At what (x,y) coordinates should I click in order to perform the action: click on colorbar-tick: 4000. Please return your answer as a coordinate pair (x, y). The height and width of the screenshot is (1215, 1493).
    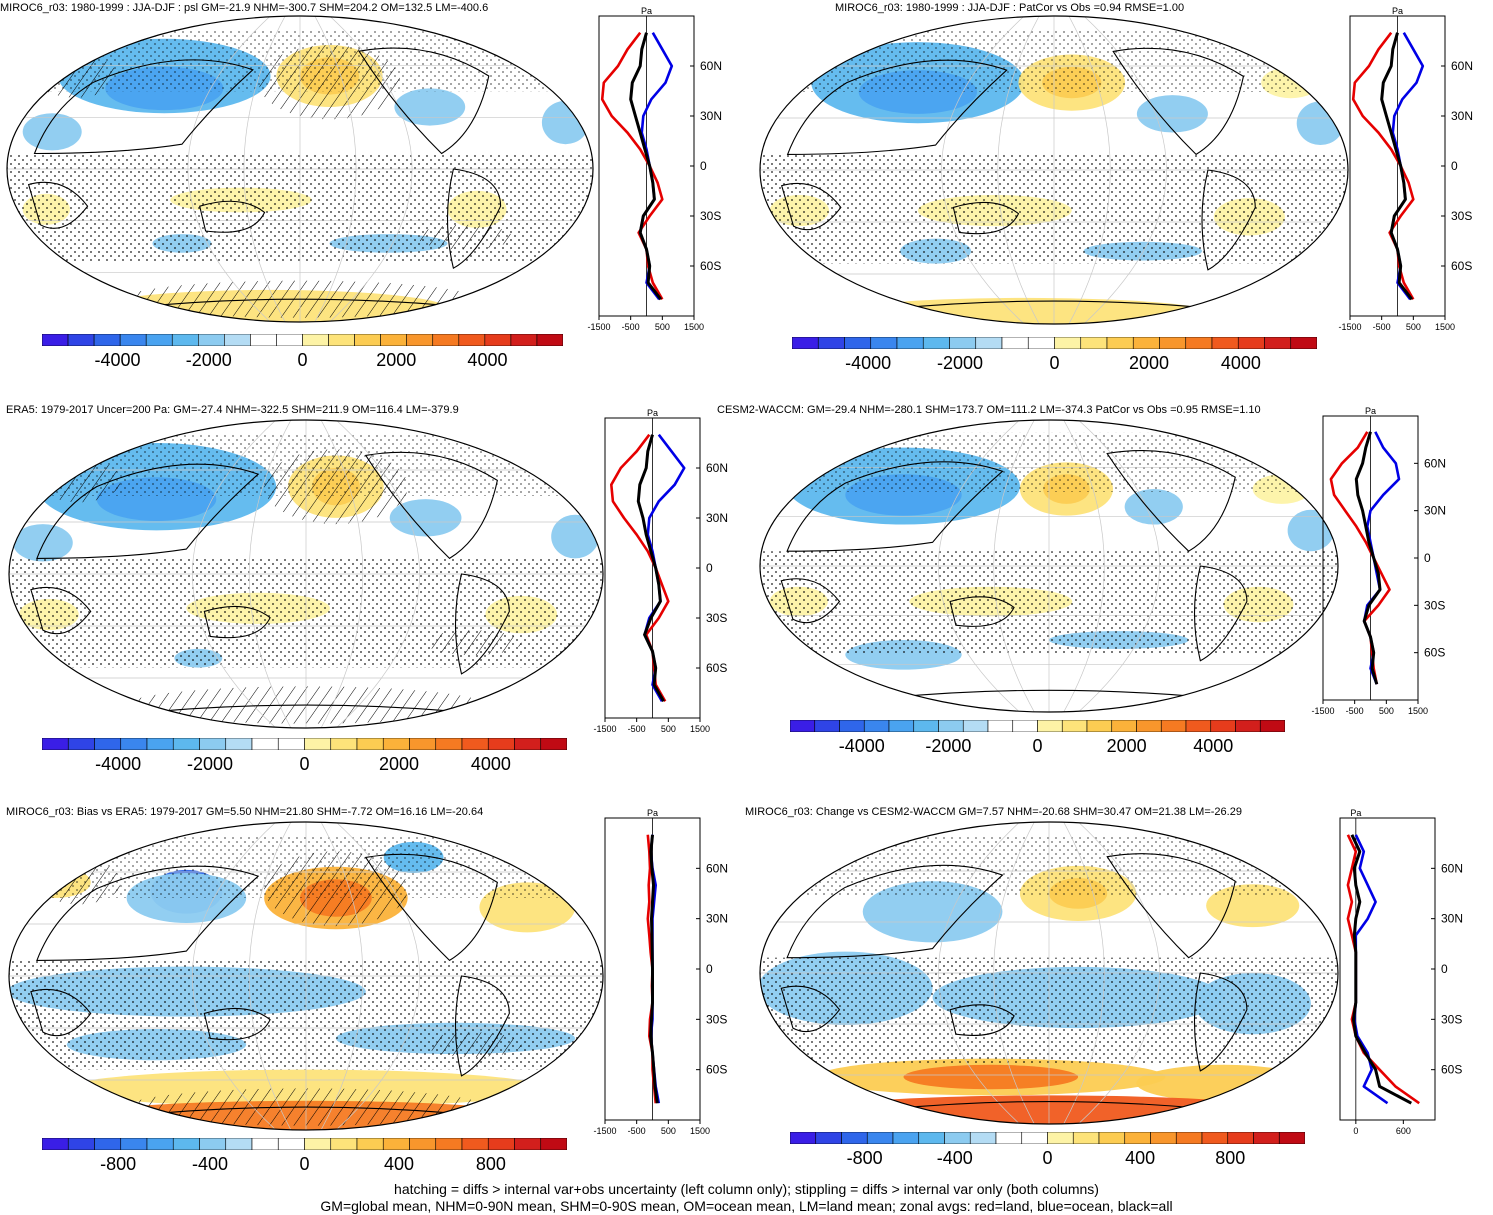
    Looking at the image, I should click on (1213, 746).